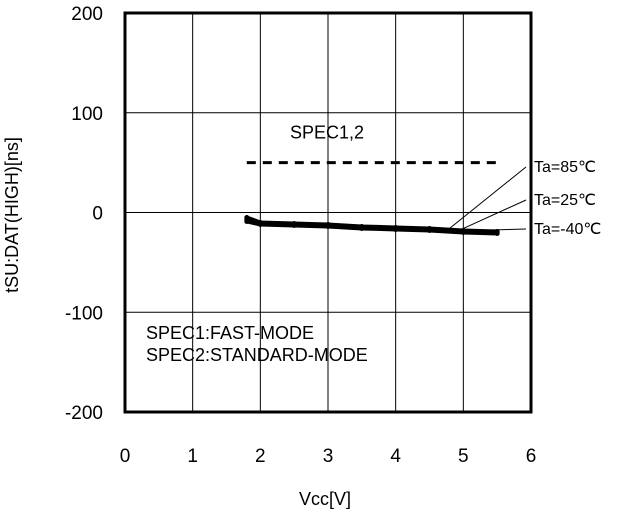  I want to click on y-tick-label-0: 0, so click(97, 214).